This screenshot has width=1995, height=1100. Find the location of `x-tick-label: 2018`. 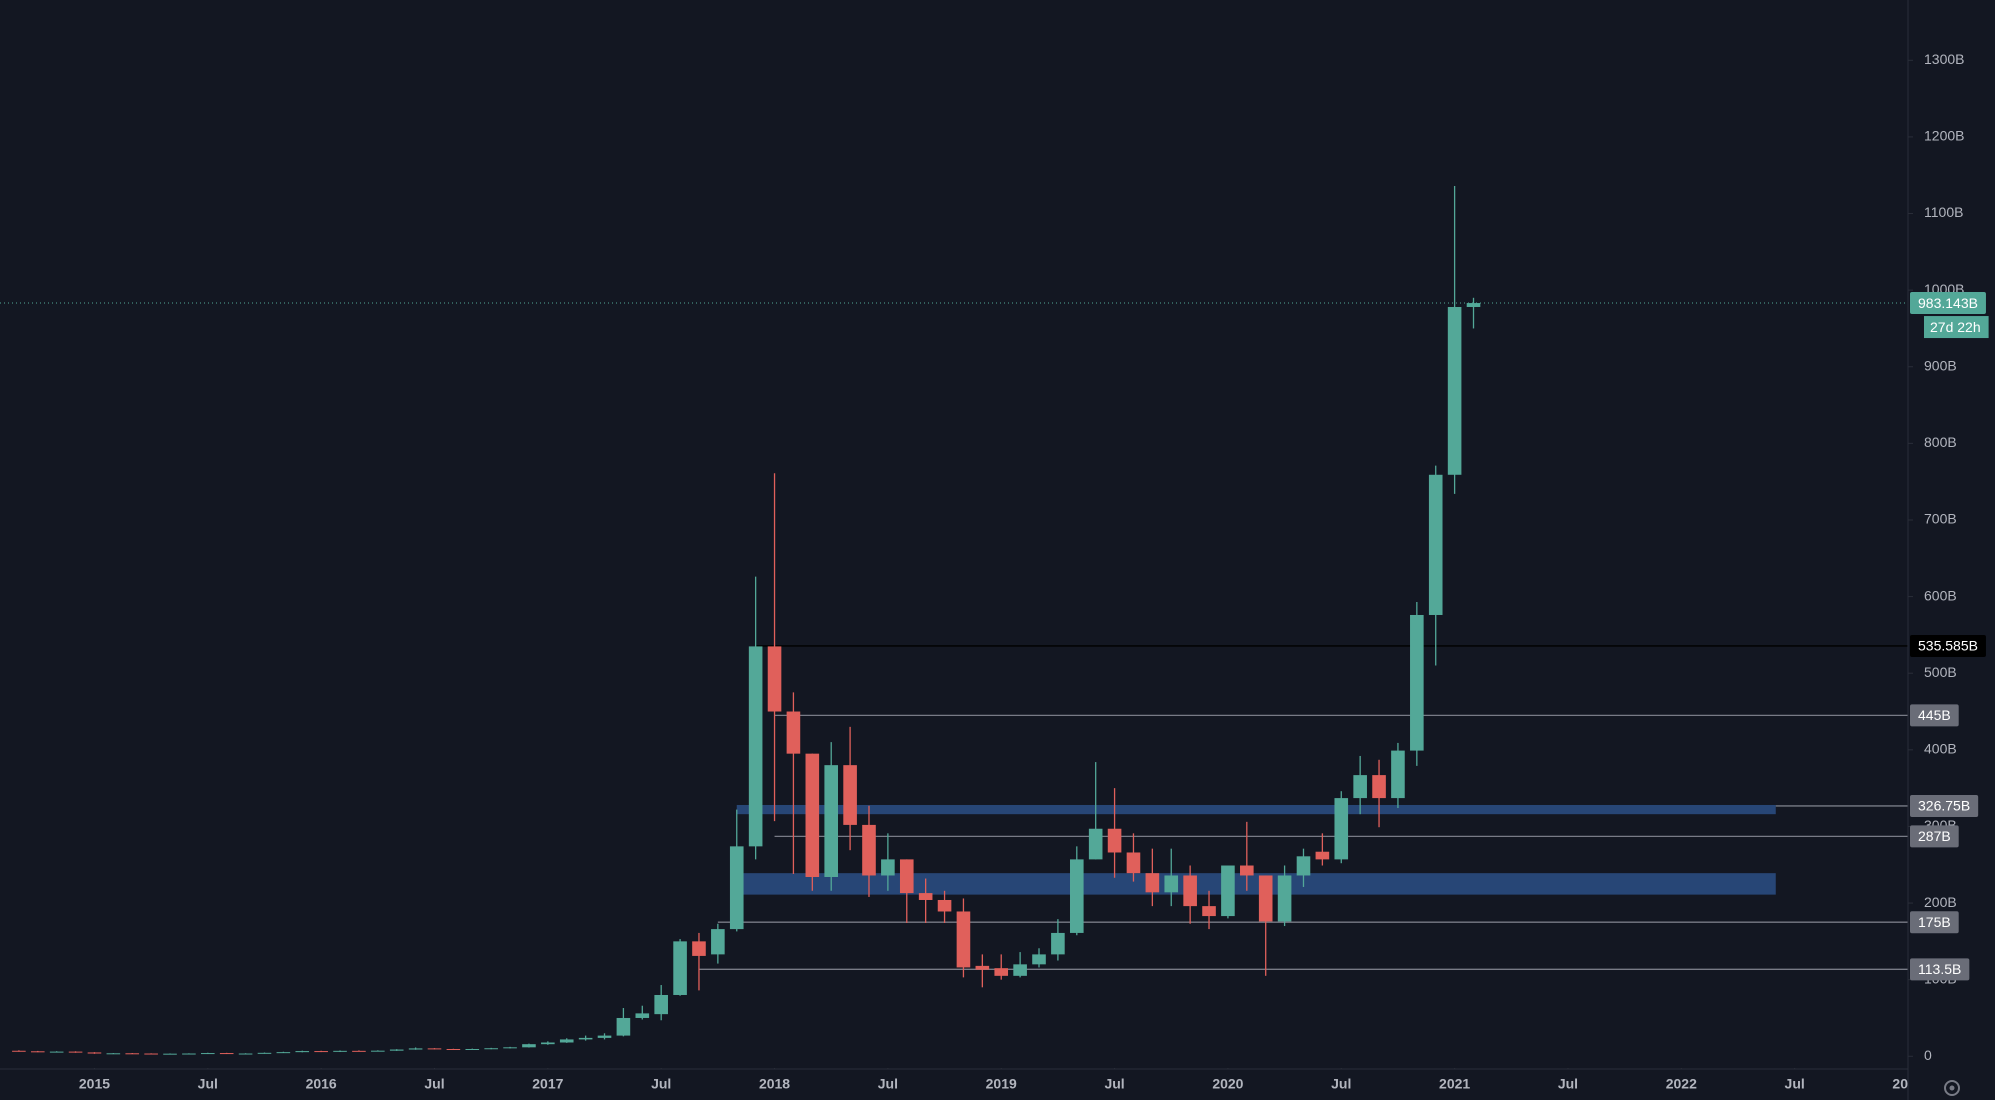

x-tick-label: 2018 is located at coordinates (774, 1084).